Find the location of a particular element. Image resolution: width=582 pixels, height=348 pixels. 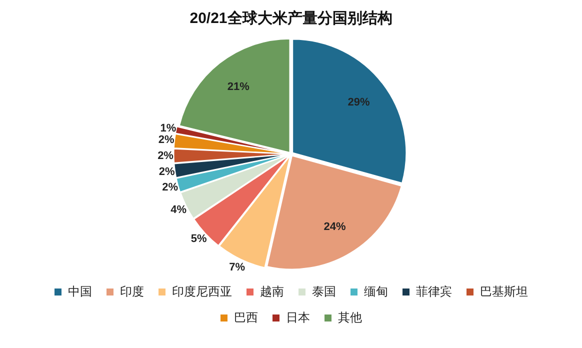

legend-label: 印度 is located at coordinates (132, 291).